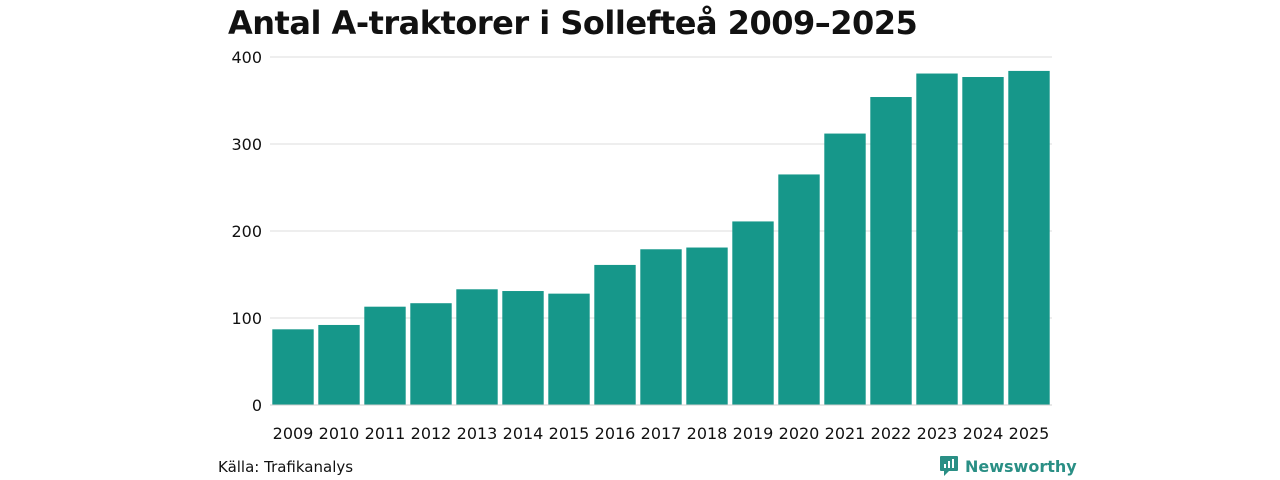  Describe the element at coordinates (661, 327) in the screenshot. I see `bar-2017` at that location.